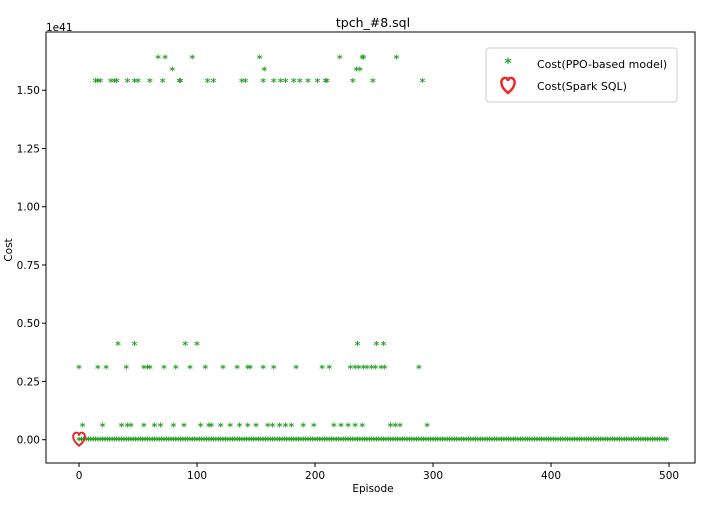  What do you see at coordinates (9, 249) in the screenshot?
I see `y-axis-title: Cost` at bounding box center [9, 249].